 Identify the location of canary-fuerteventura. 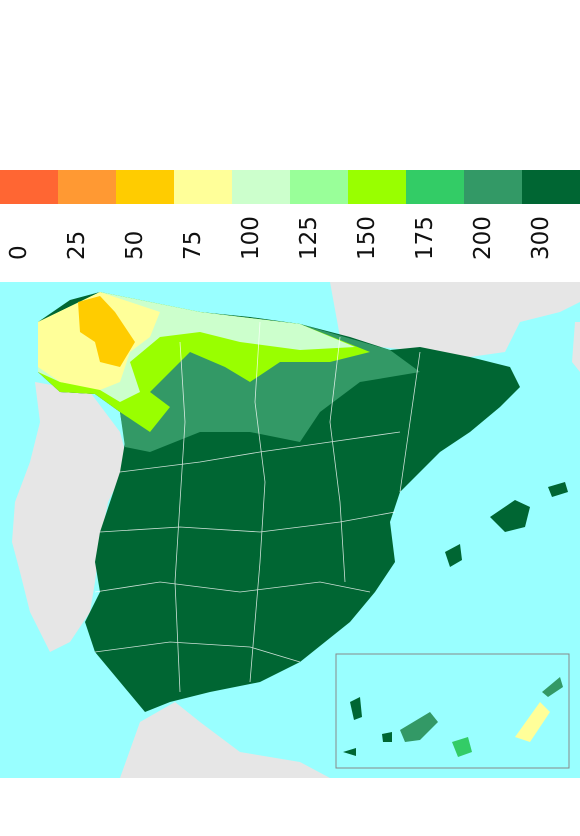
(532, 722).